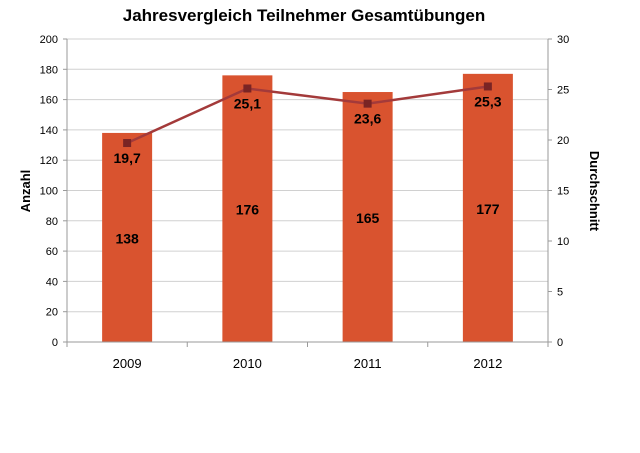 This screenshot has width=640, height=453. What do you see at coordinates (487, 101) in the screenshot?
I see `line-value-label: 25,3` at bounding box center [487, 101].